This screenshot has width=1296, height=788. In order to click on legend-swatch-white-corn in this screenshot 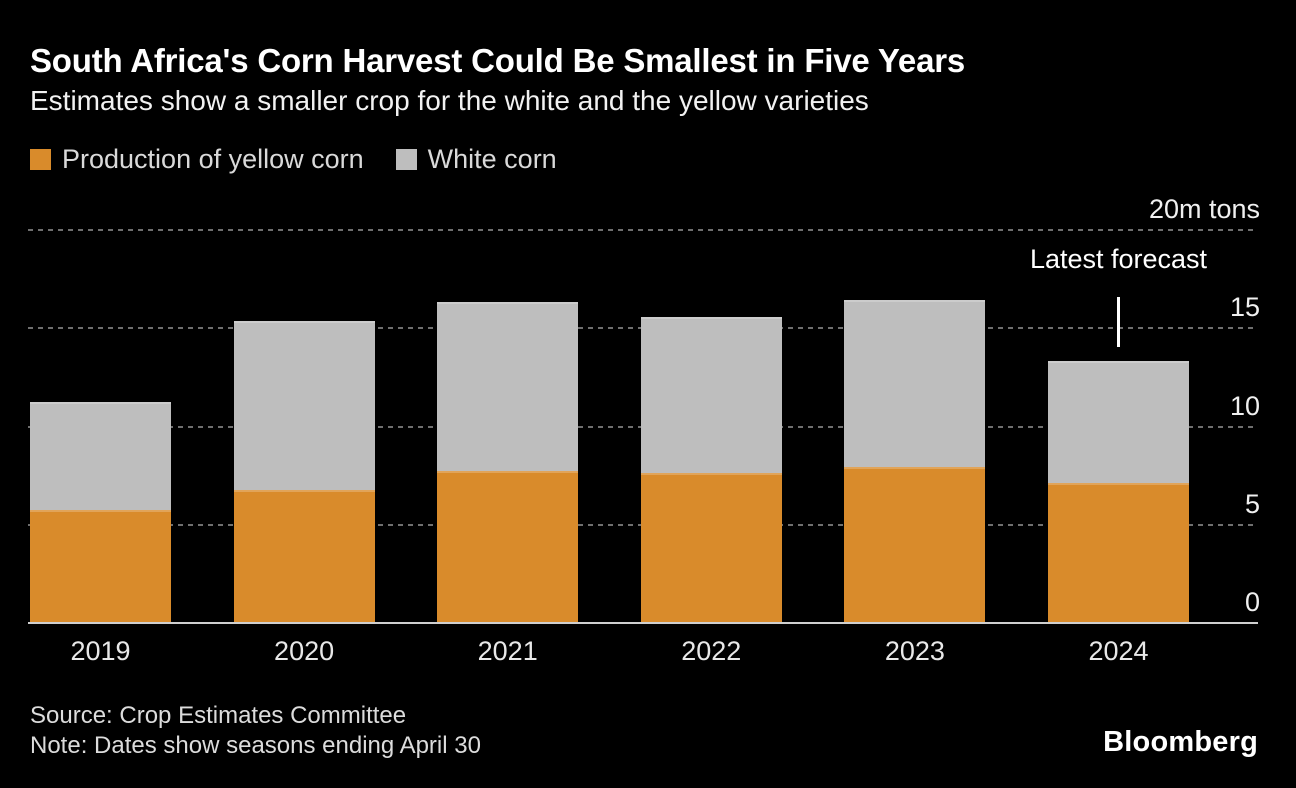, I will do `click(406, 159)`.